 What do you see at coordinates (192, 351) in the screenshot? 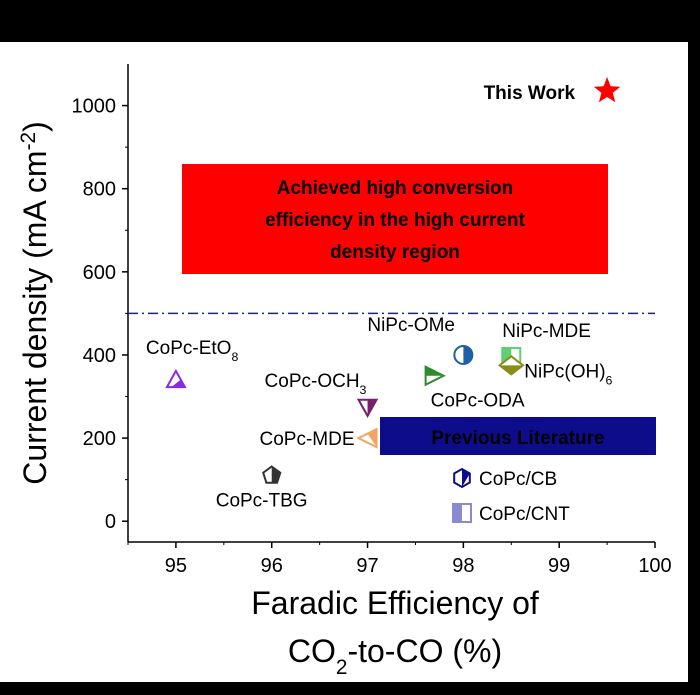
I see `point-label: CoPc-EtO8` at bounding box center [192, 351].